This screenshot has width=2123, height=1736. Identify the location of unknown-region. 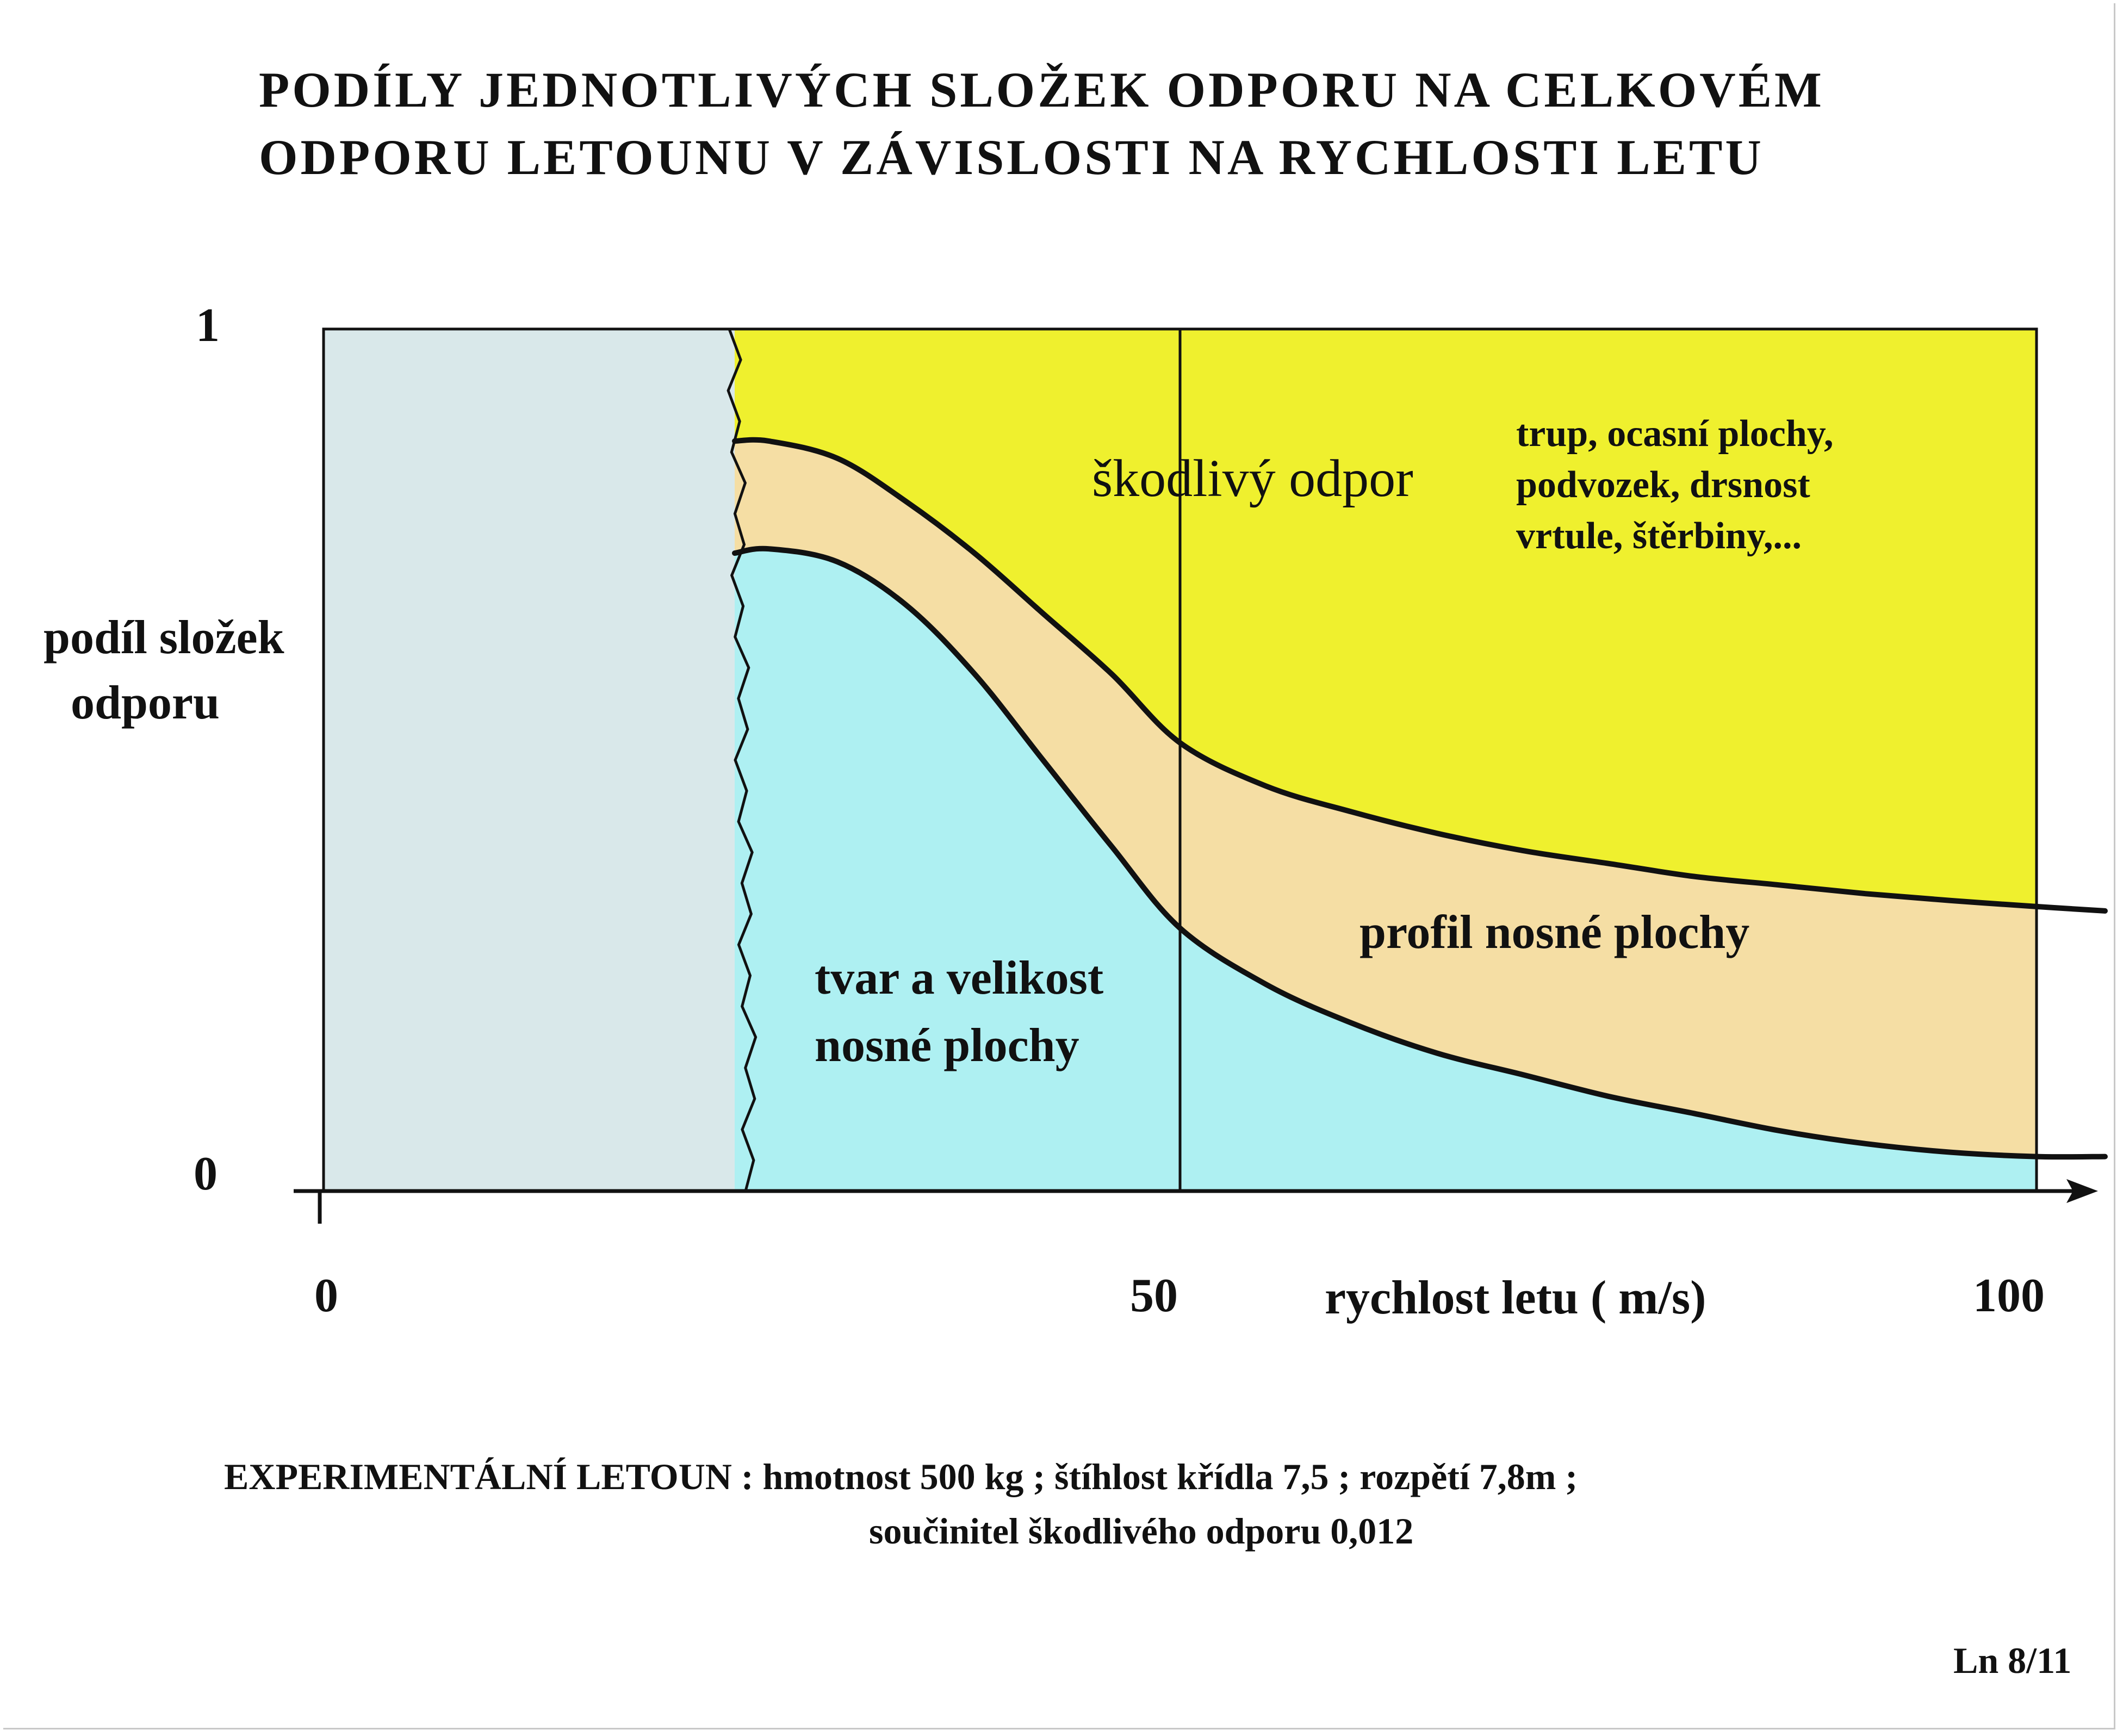
(530, 760).